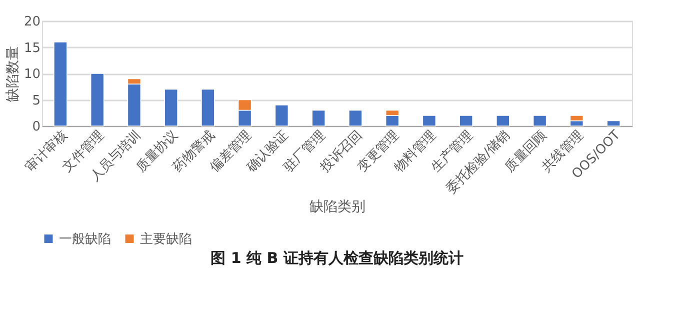 The image size is (680, 331). What do you see at coordinates (36, 100) in the screenshot?
I see `y-tick-label: 5` at bounding box center [36, 100].